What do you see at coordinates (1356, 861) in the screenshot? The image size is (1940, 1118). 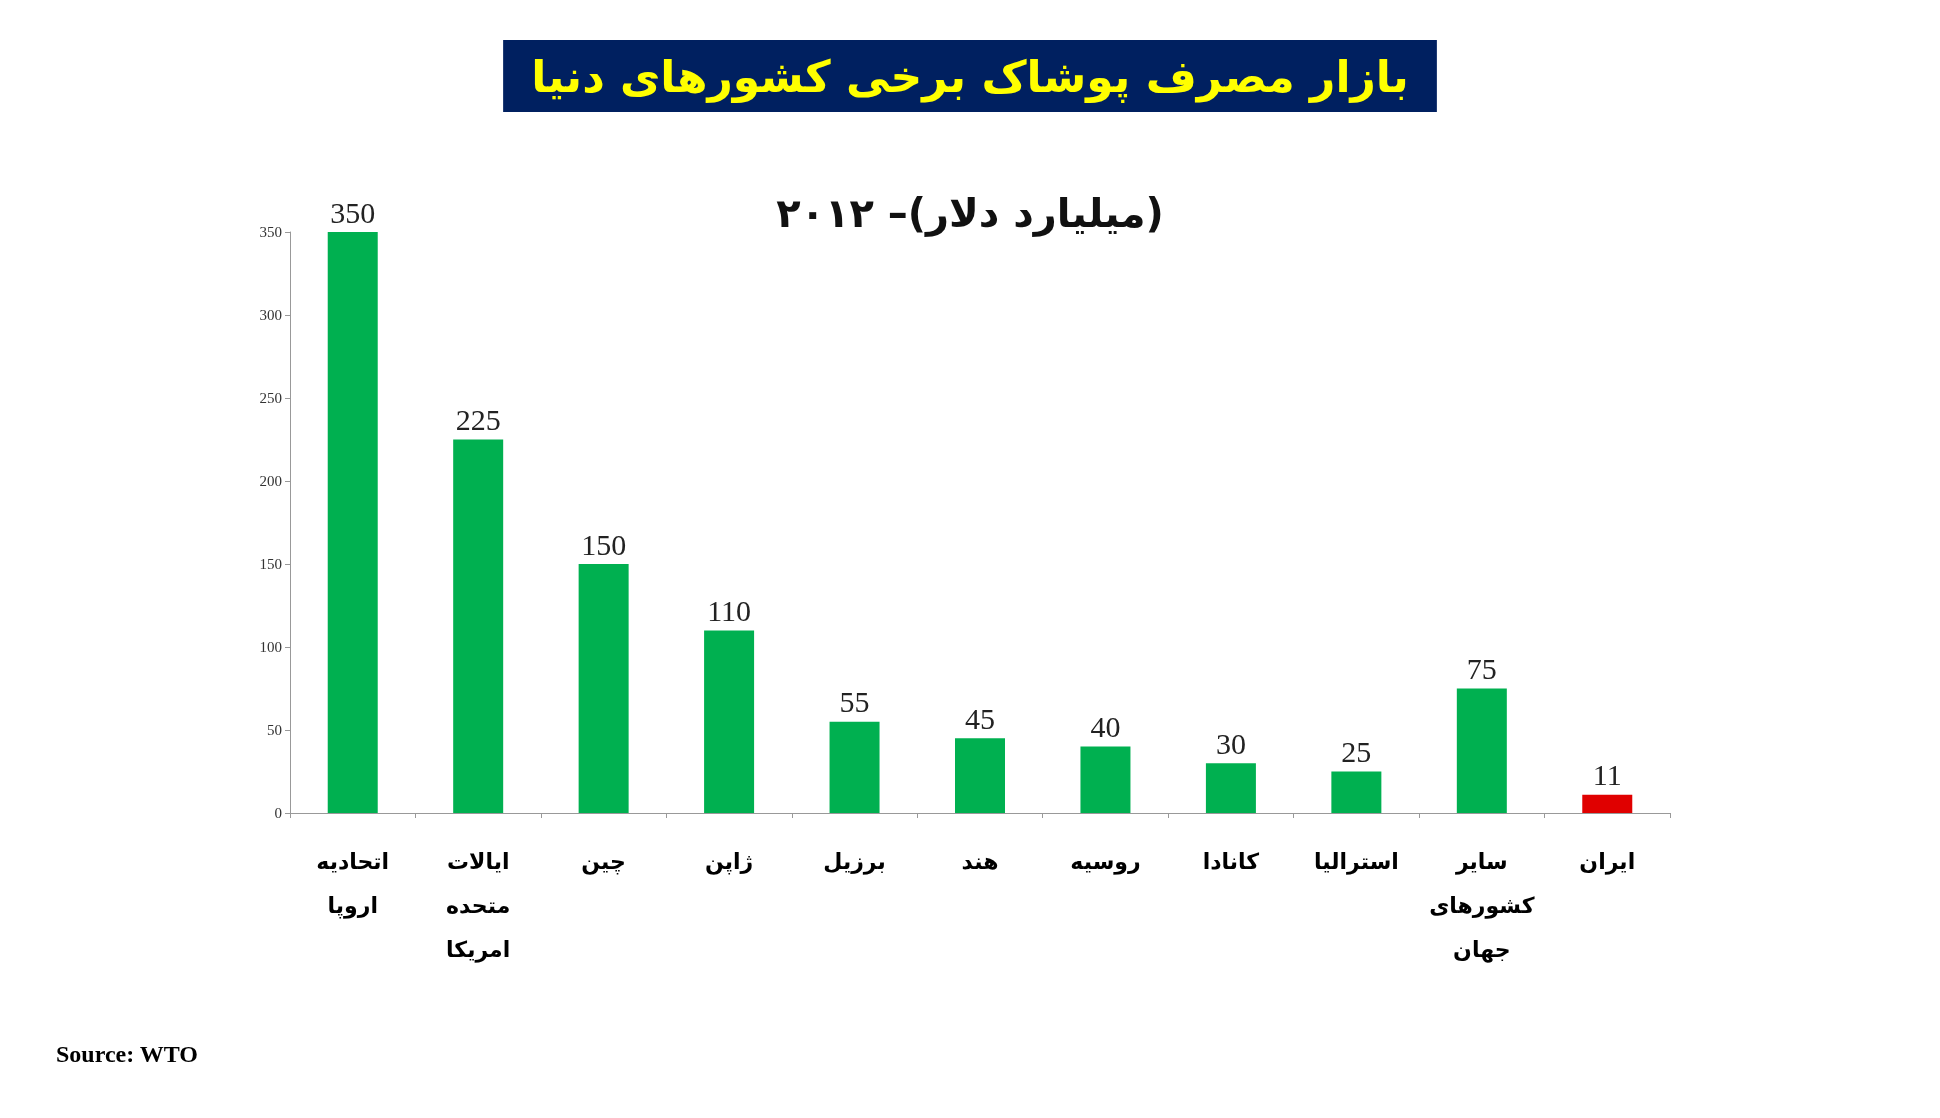 I see `x-tick-label: استرالیا` at bounding box center [1356, 861].